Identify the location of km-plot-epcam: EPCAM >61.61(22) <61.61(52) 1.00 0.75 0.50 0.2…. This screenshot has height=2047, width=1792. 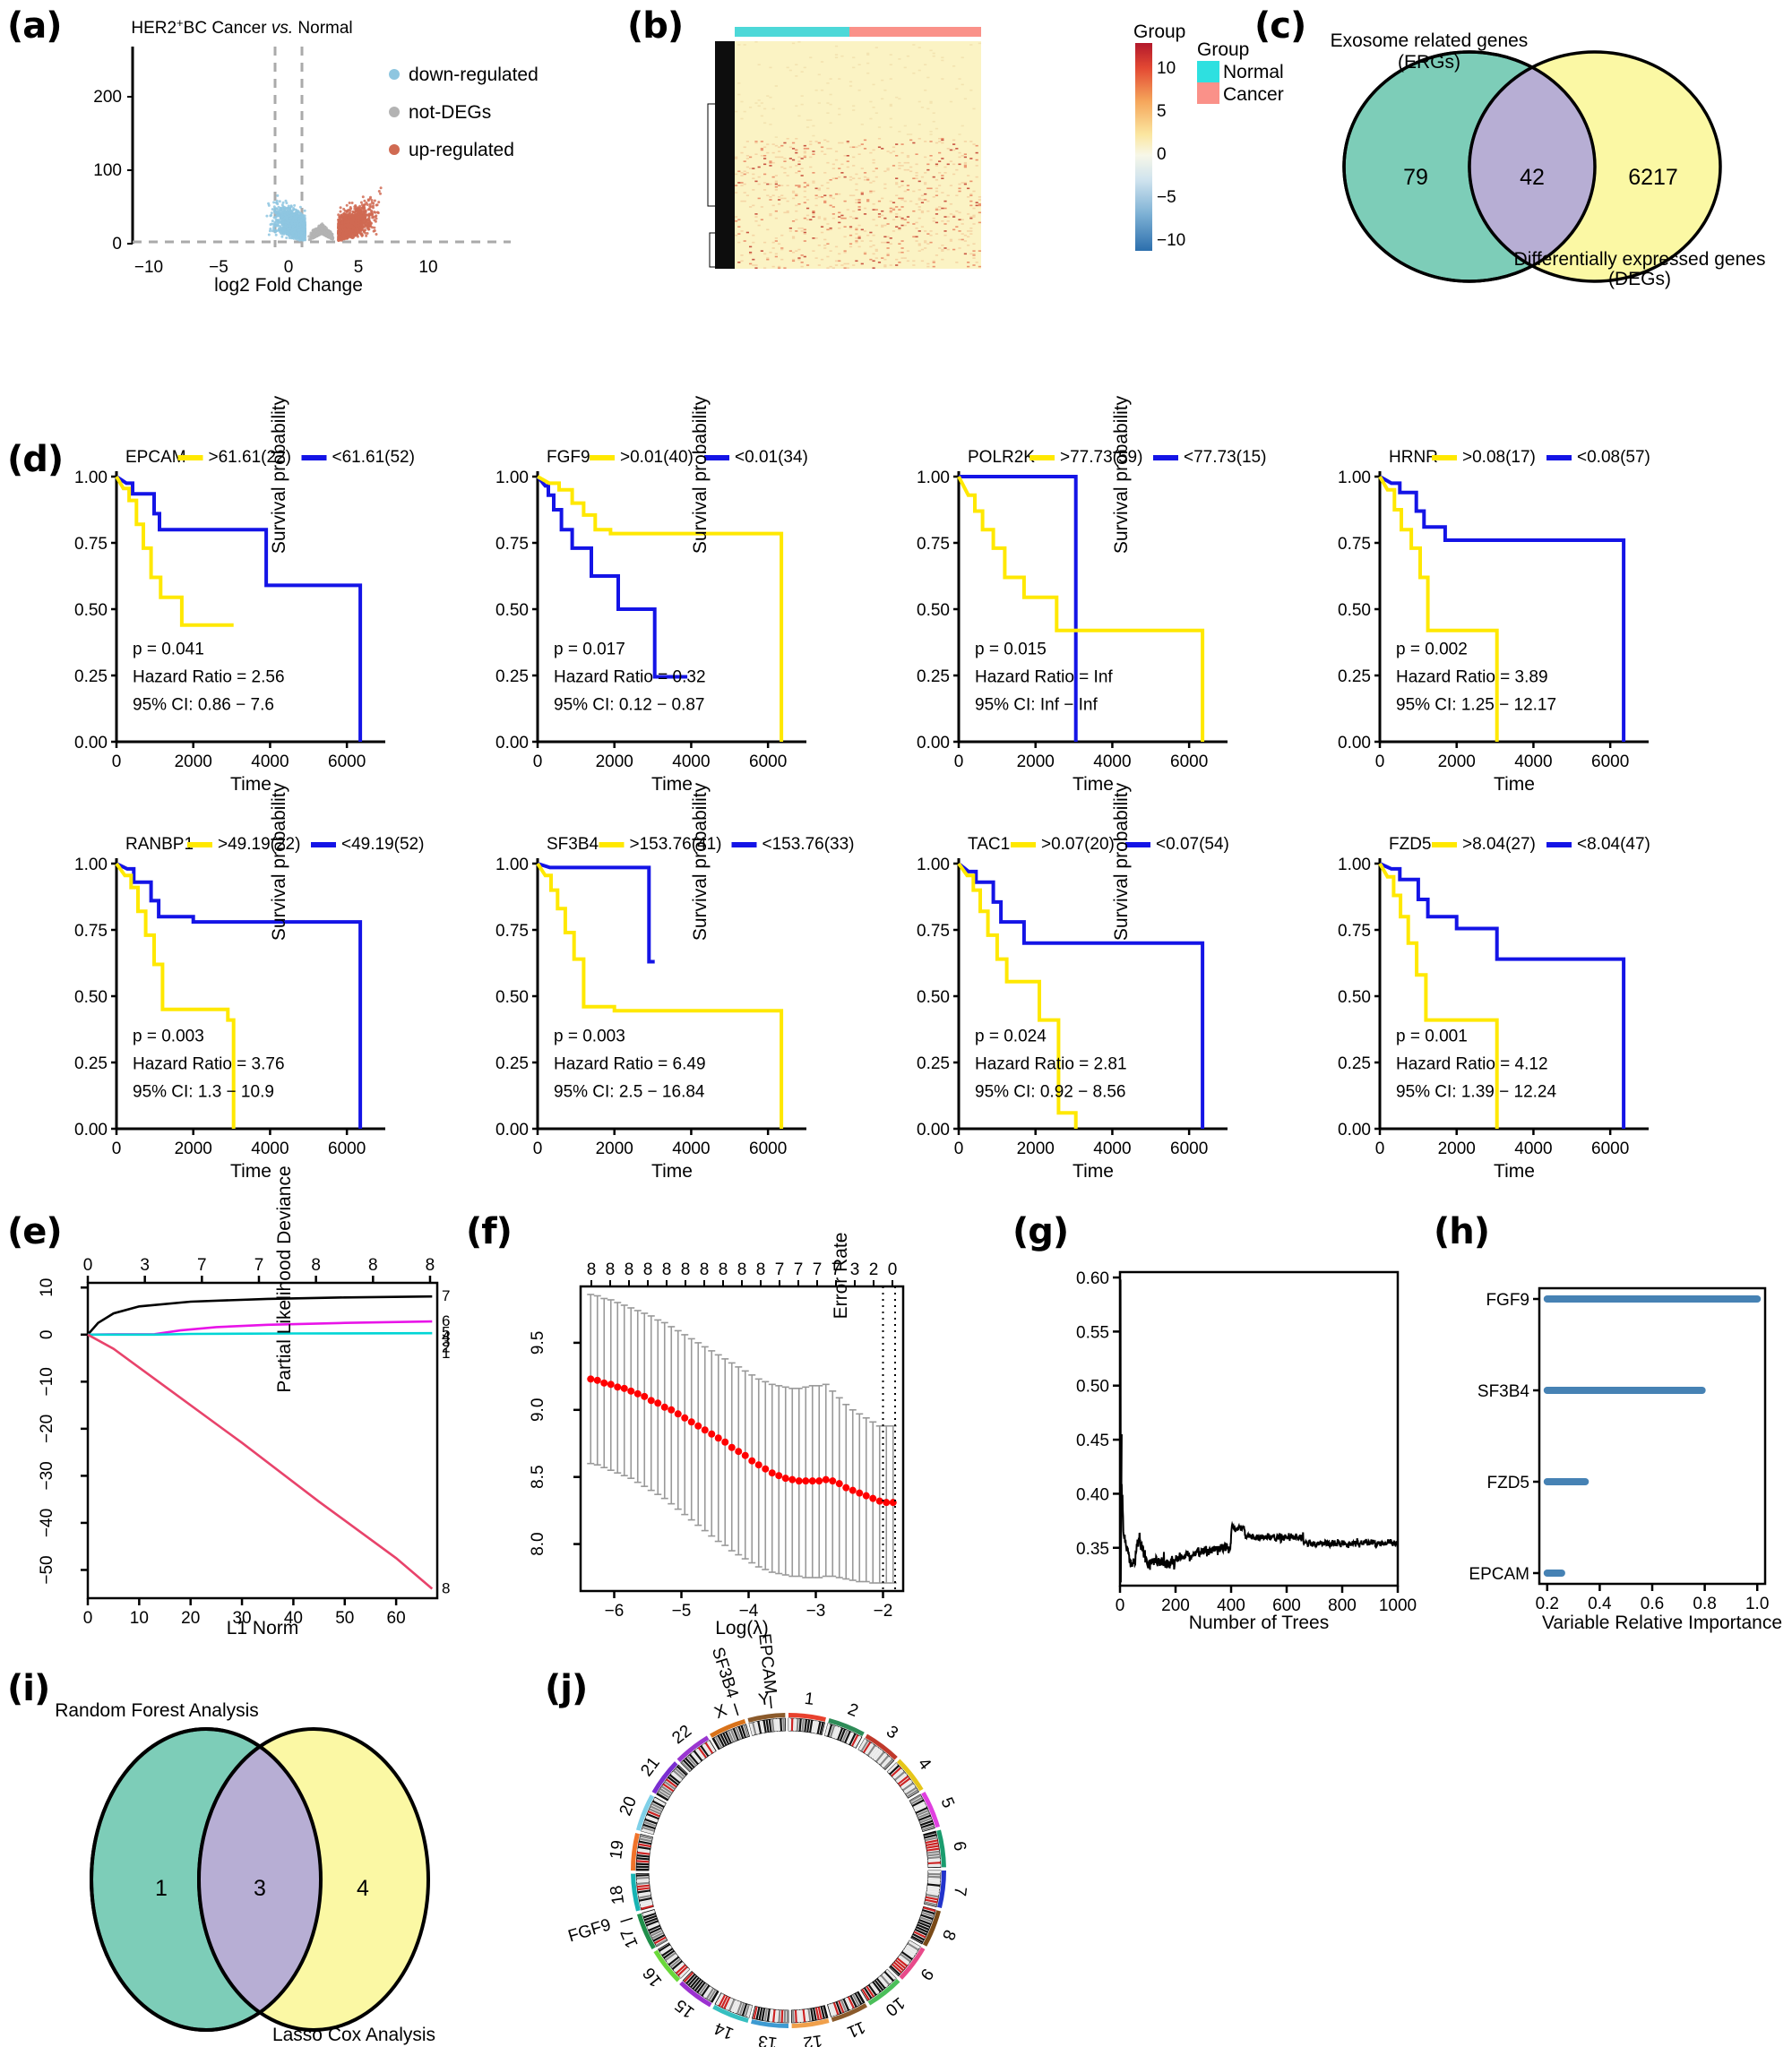
(221, 634).